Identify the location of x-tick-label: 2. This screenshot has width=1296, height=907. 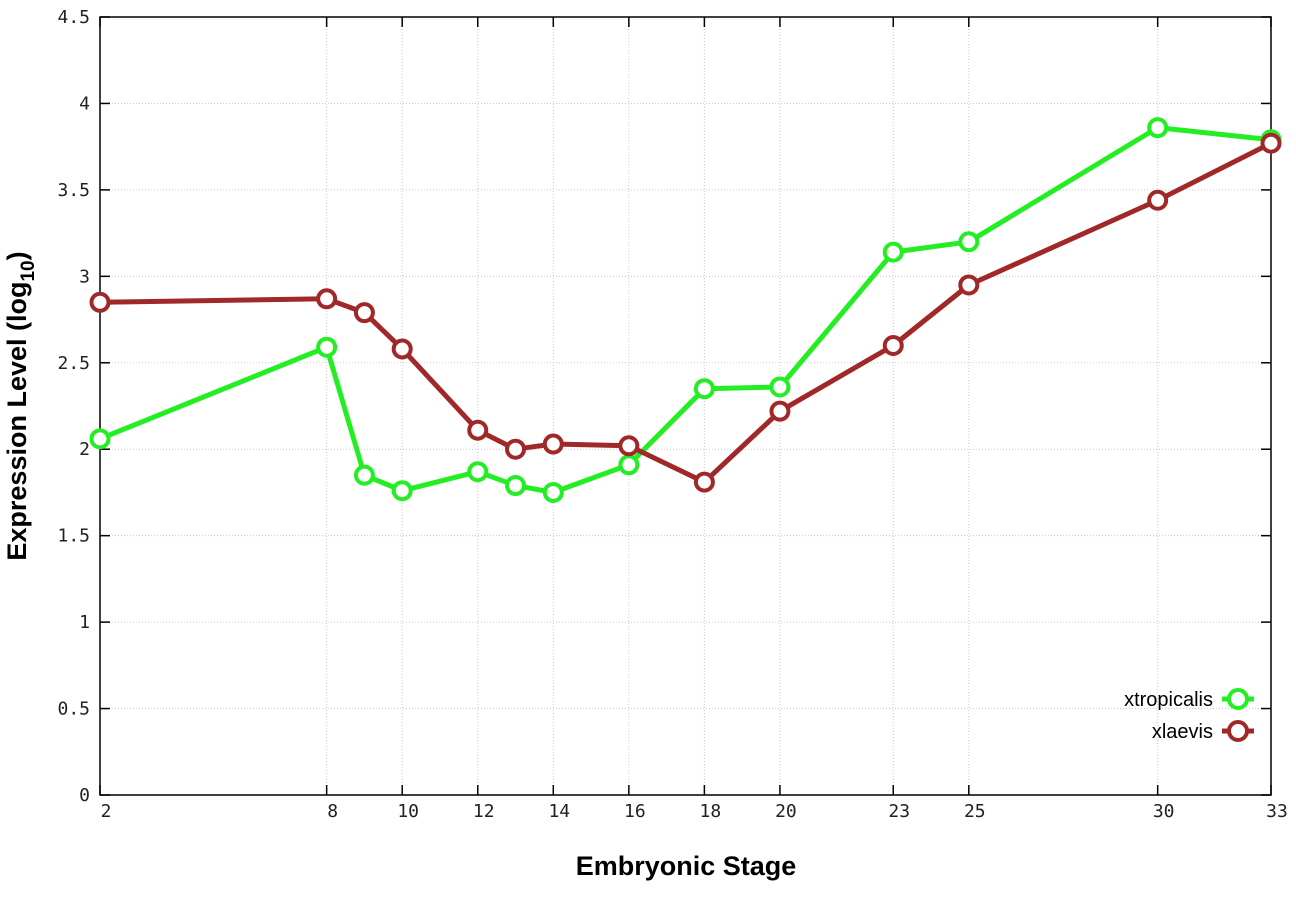
(106, 811).